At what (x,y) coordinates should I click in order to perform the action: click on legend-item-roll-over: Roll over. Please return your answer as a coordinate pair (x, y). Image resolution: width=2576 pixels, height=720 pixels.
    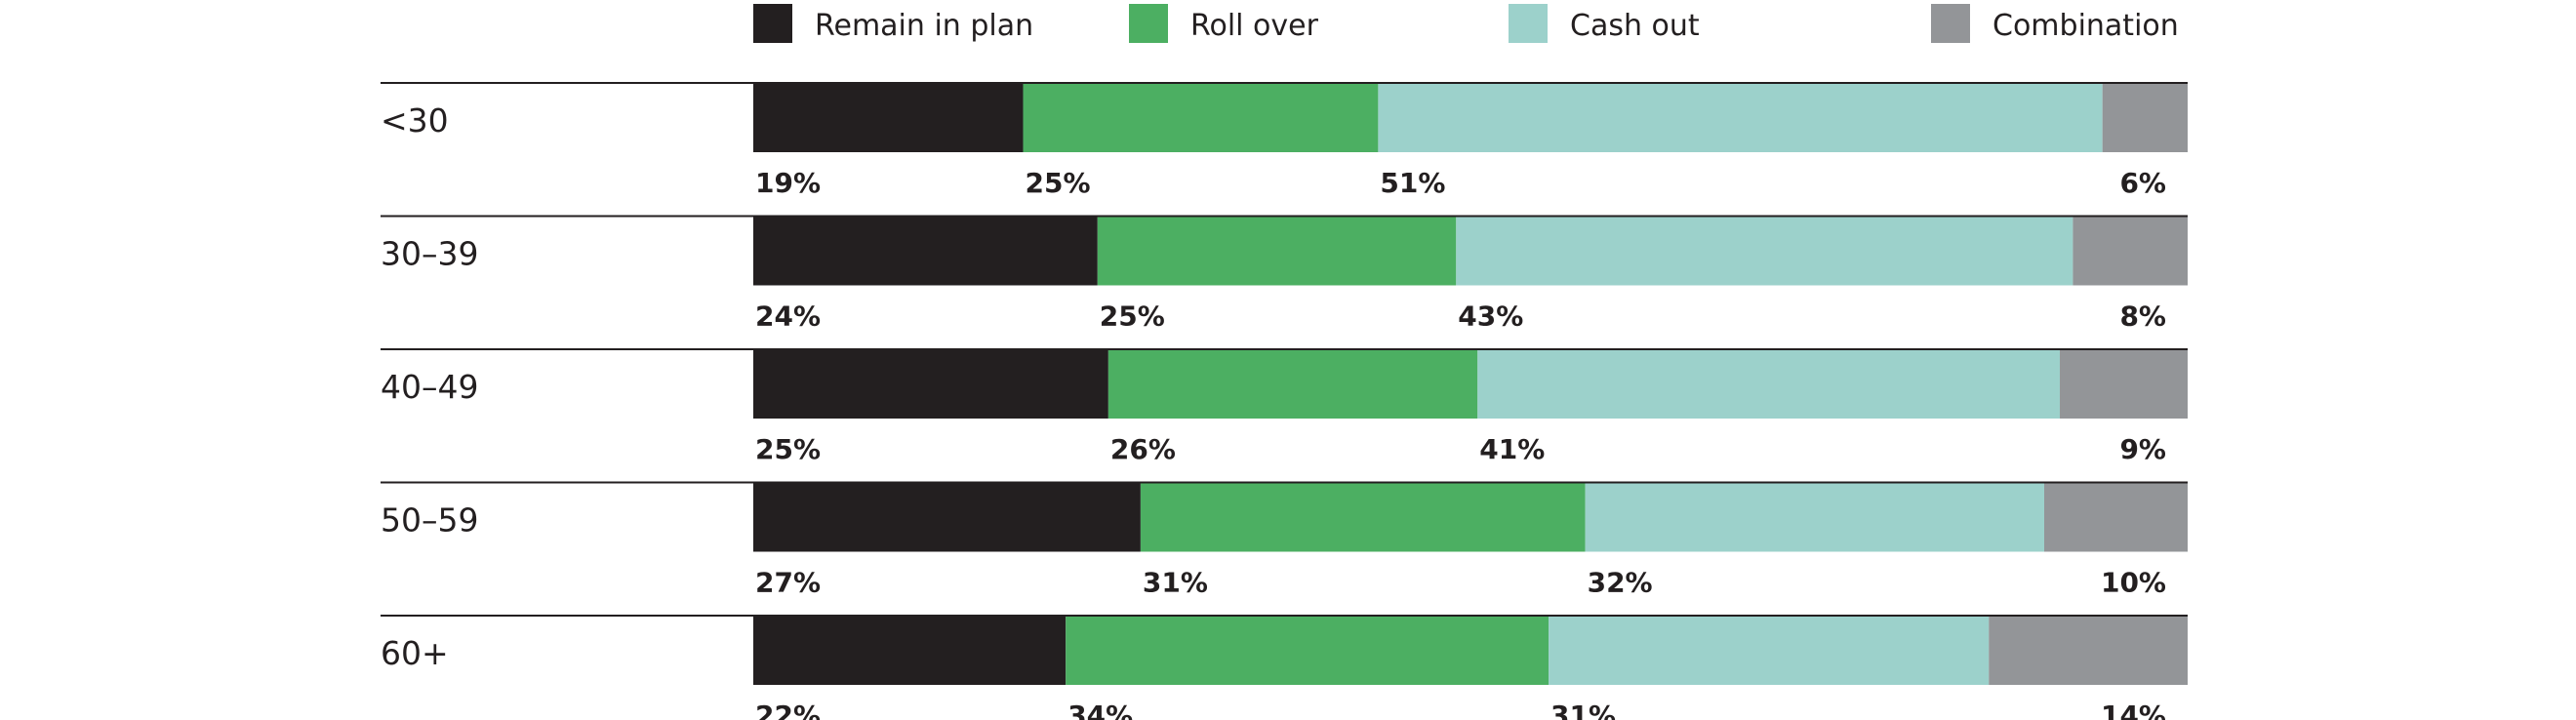
    Looking at the image, I should click on (1224, 23).